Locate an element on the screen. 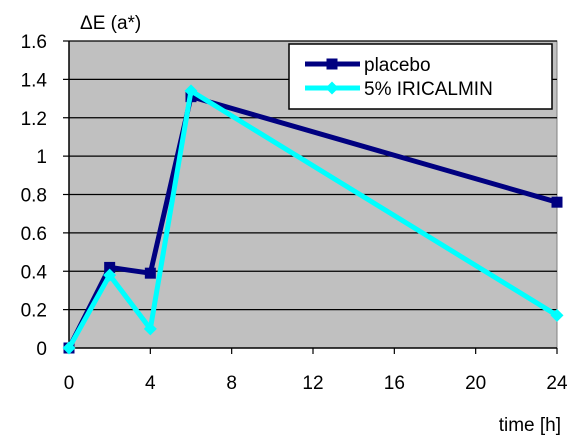 The width and height of the screenshot is (576, 438). x-tick-label-4: 16 is located at coordinates (394, 383).